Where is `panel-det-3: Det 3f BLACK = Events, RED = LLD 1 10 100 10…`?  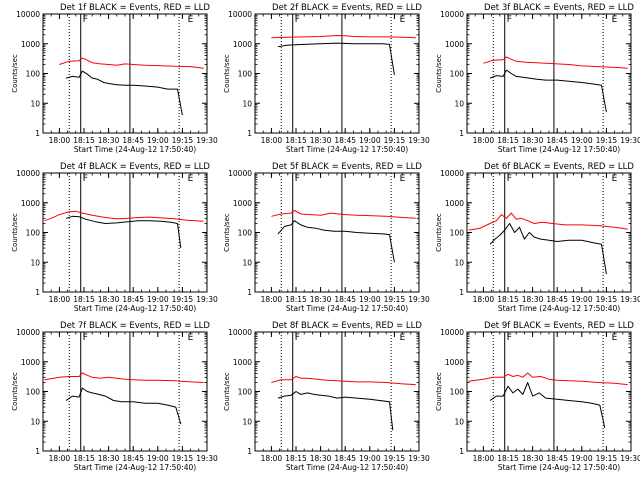
panel-det-3: Det 3f BLACK = Events, RED = LLD 1 10 100 10… is located at coordinates (537, 78).